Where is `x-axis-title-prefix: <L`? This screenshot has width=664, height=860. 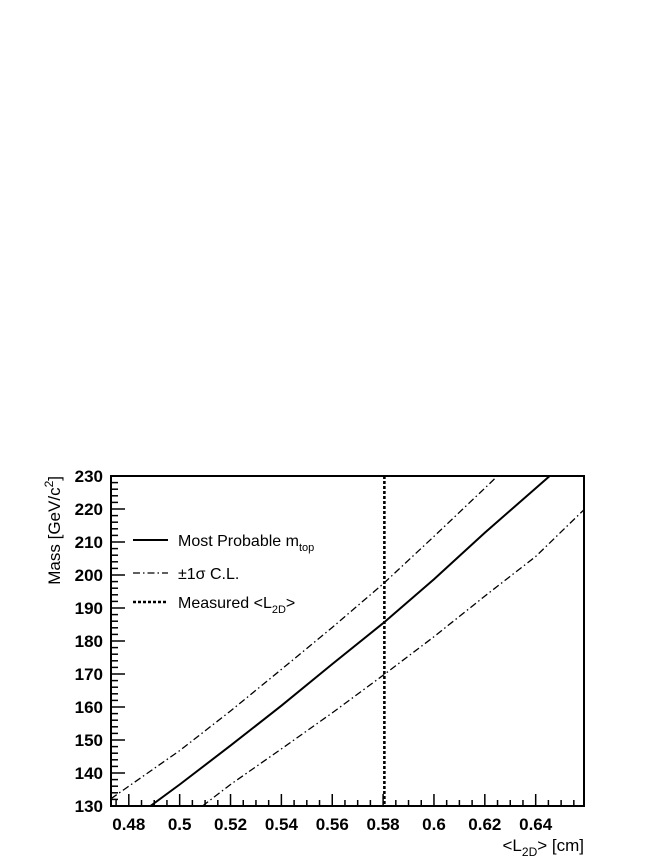
x-axis-title-prefix: <L is located at coordinates (512, 845).